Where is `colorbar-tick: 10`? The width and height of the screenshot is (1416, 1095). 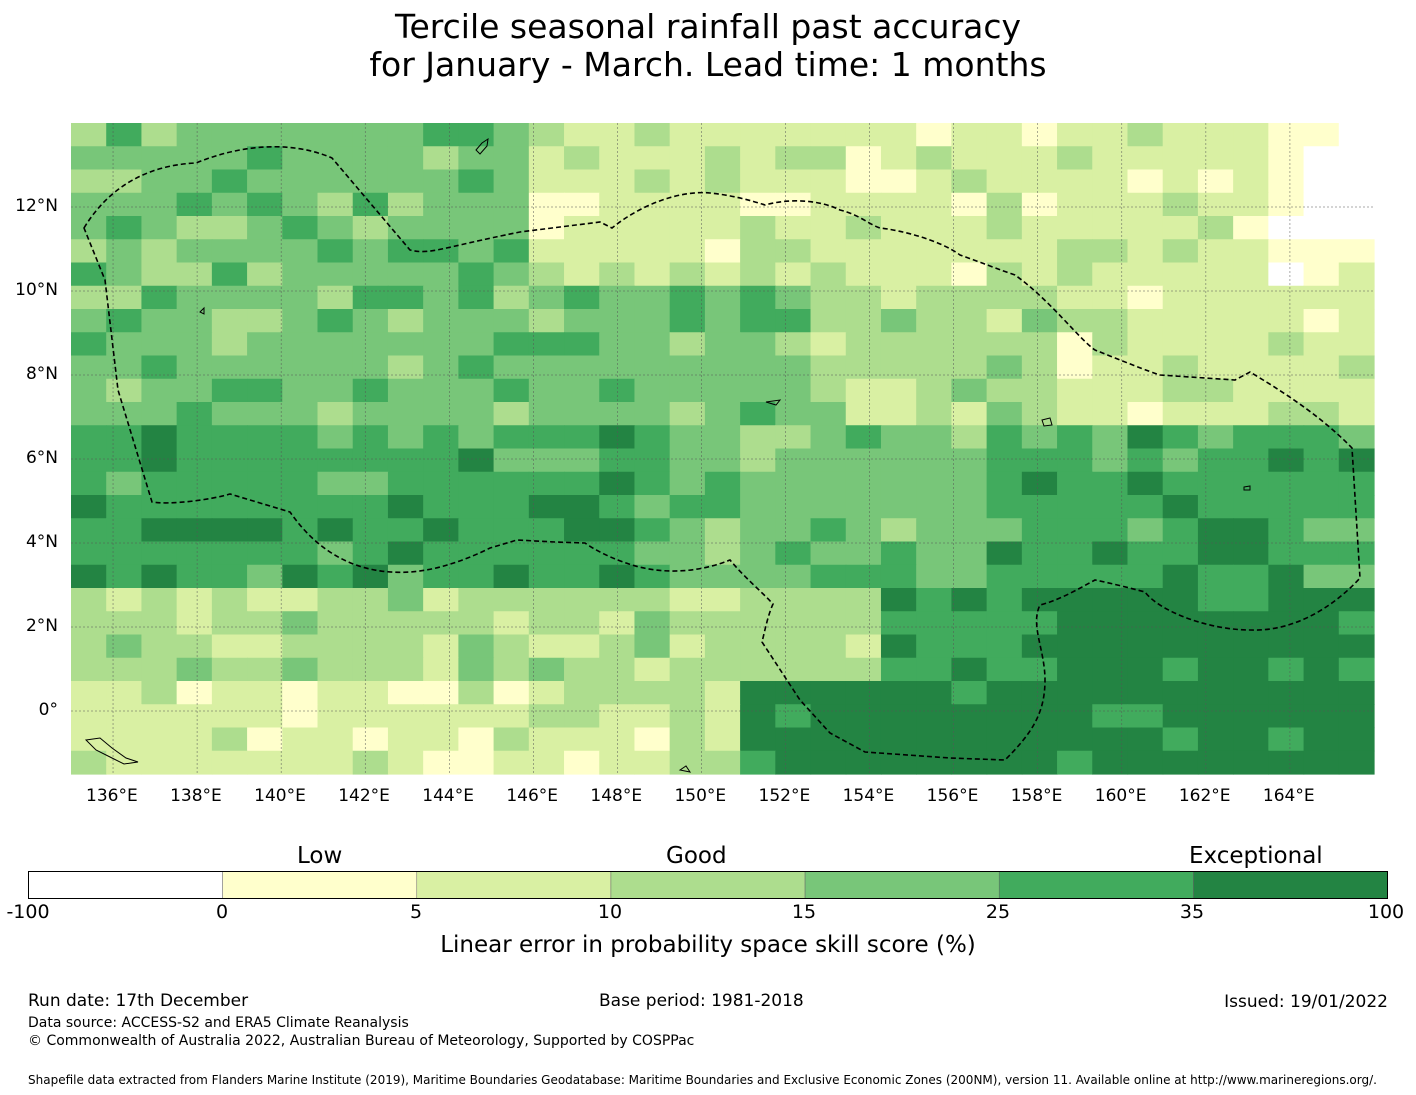 colorbar-tick: 10 is located at coordinates (610, 912).